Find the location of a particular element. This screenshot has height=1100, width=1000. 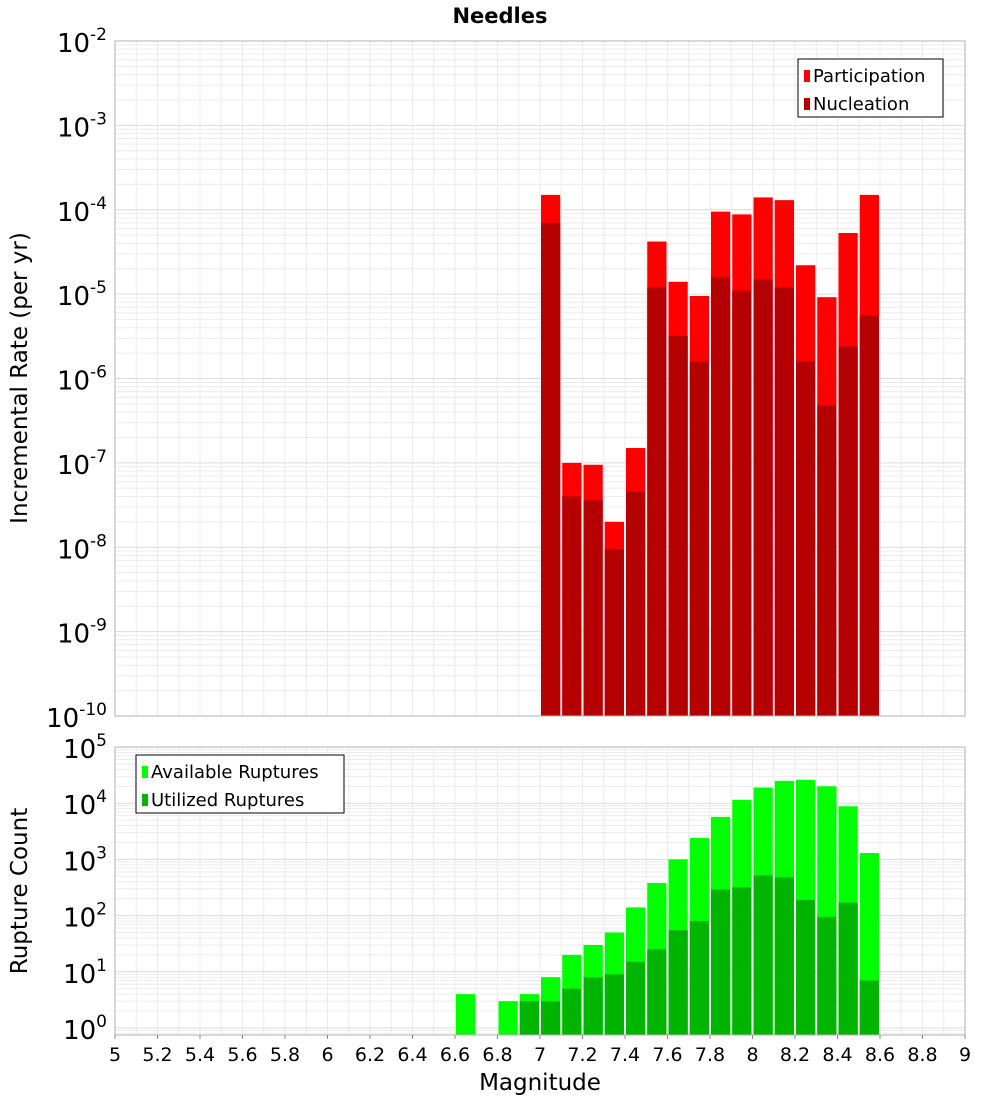

y-tick-label: 10⁻⁹ is located at coordinates (82, 633).